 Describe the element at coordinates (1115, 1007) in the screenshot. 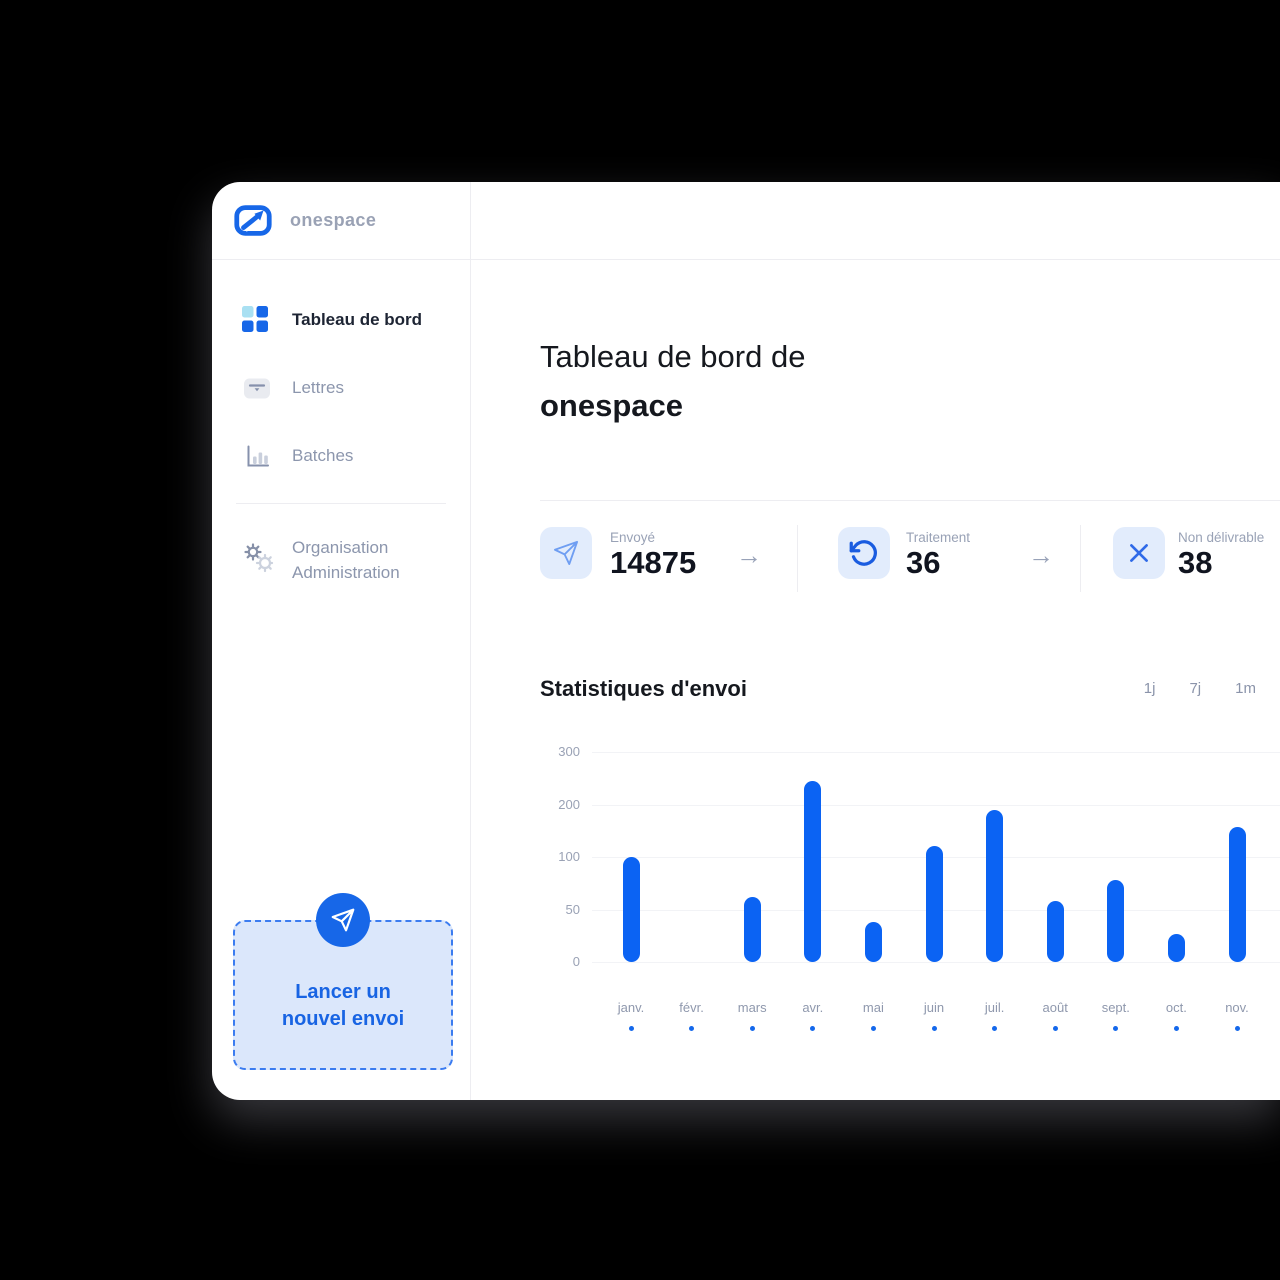

I see `x-axis-label: sept.` at that location.